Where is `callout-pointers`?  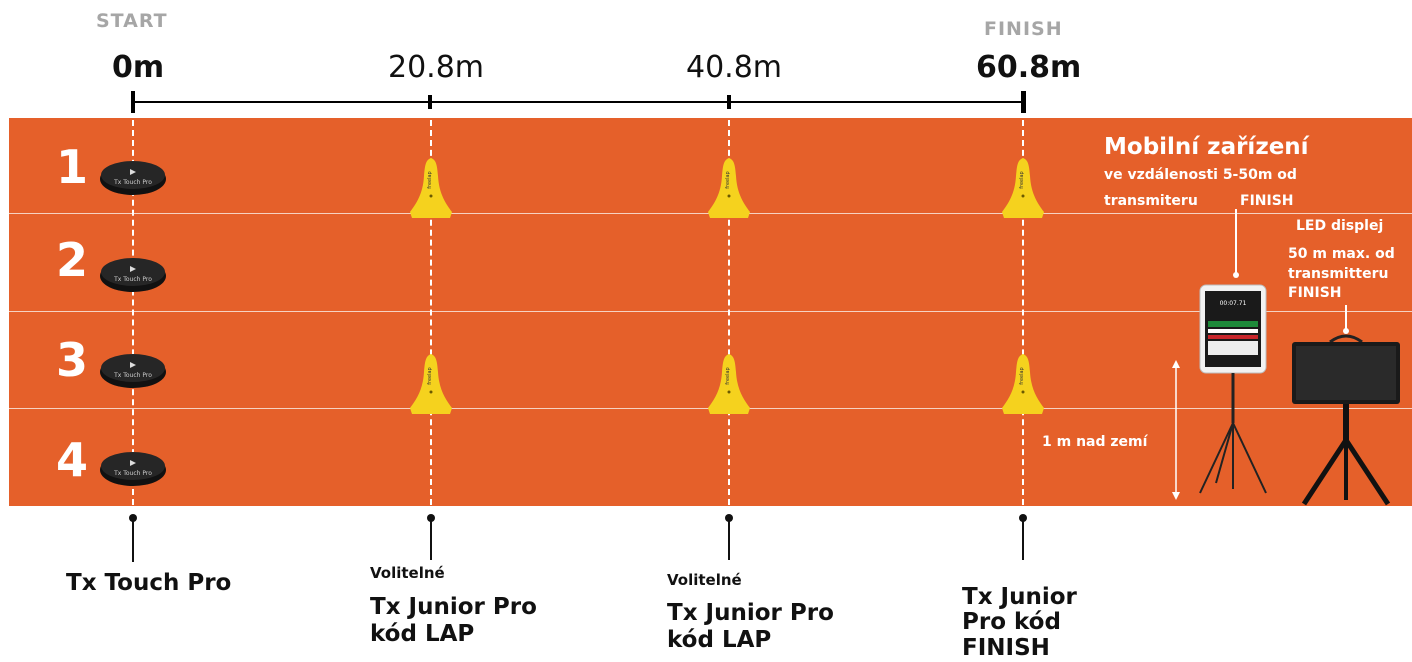 callout-pointers is located at coordinates (1291, 271).